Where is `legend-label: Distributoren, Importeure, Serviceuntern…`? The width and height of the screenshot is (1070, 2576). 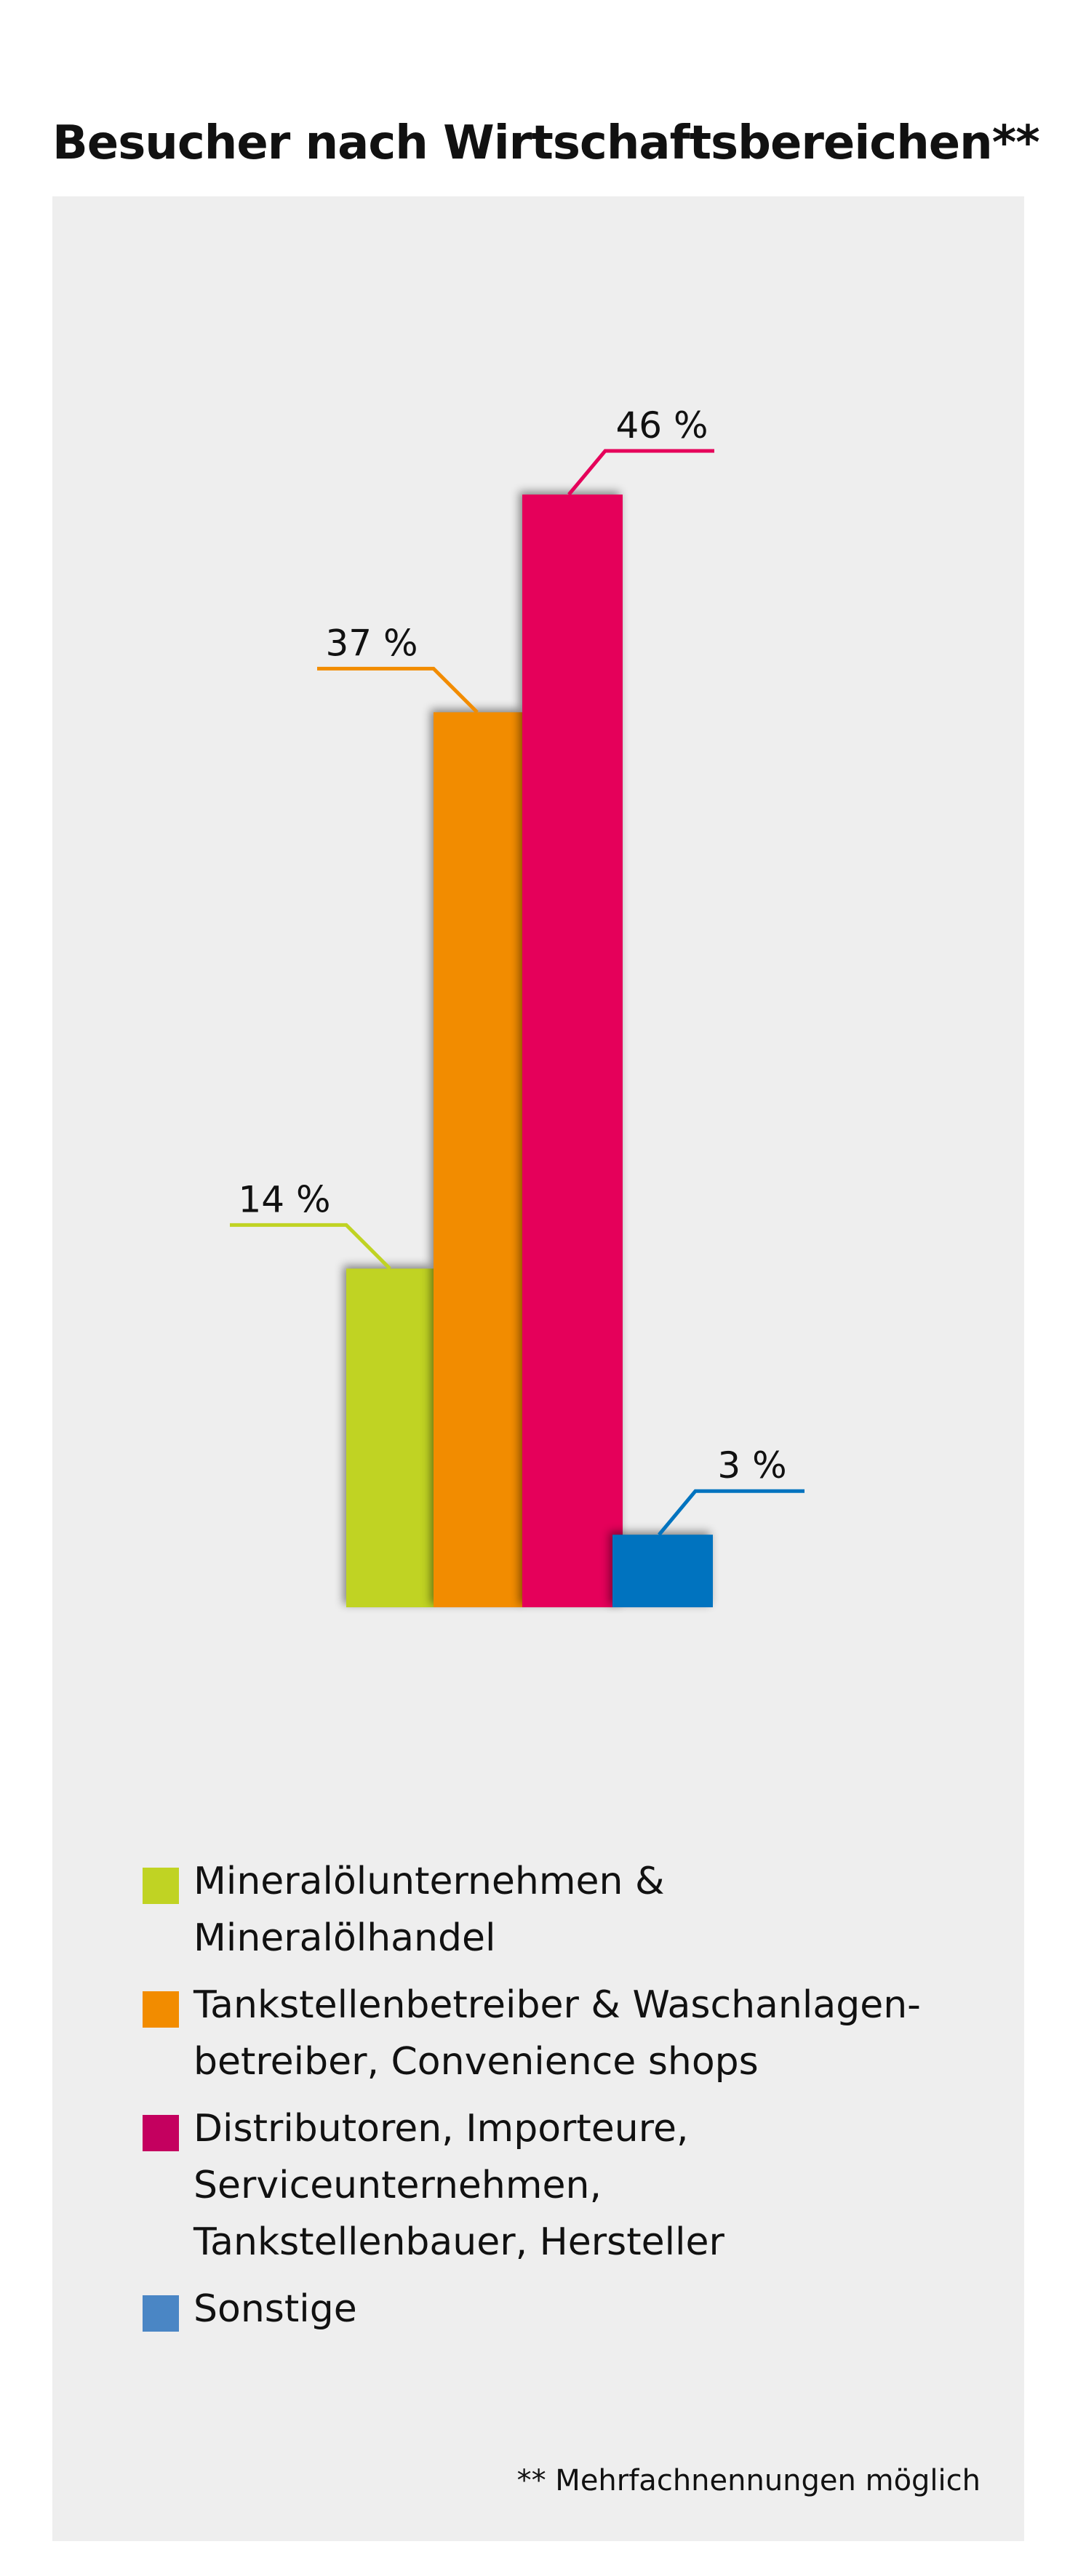 legend-label: Distributoren, Importeure, Serviceuntern… is located at coordinates (459, 2185).